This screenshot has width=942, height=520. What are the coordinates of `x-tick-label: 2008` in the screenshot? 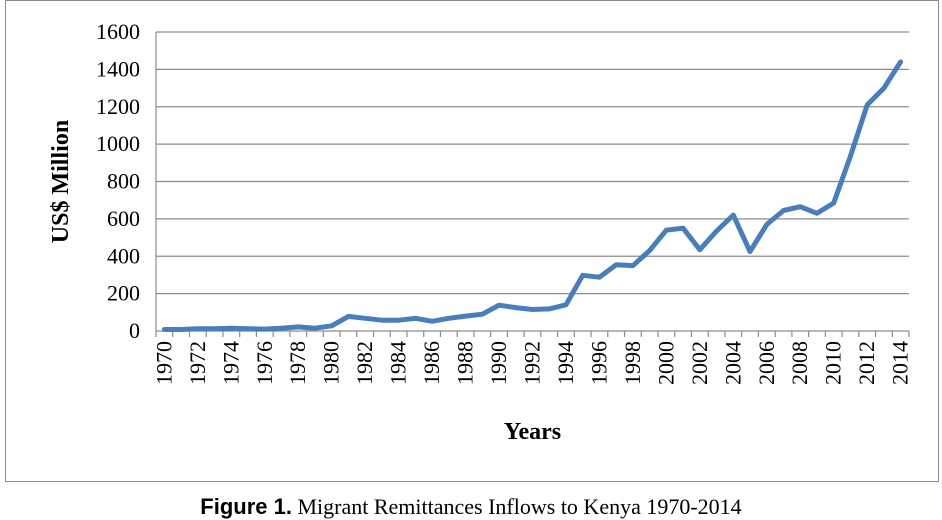 It's located at (799, 363).